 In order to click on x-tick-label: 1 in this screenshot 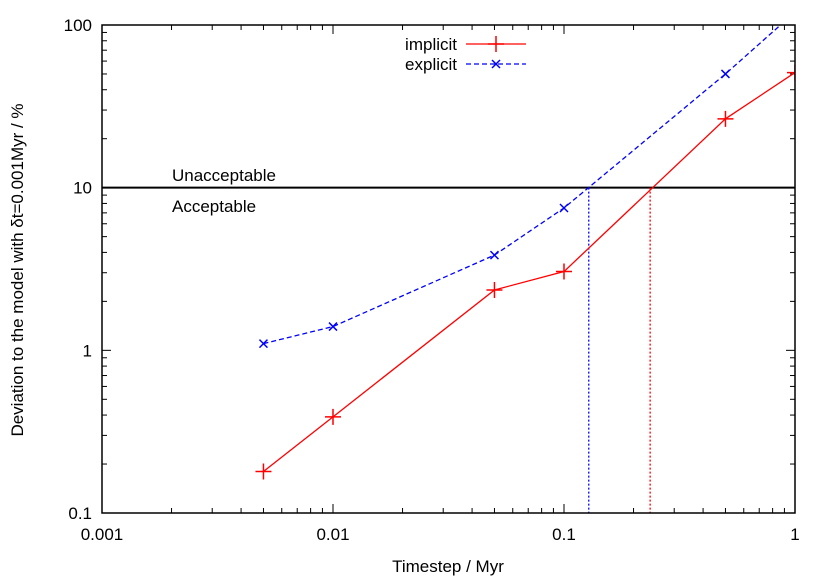, I will do `click(794, 534)`.